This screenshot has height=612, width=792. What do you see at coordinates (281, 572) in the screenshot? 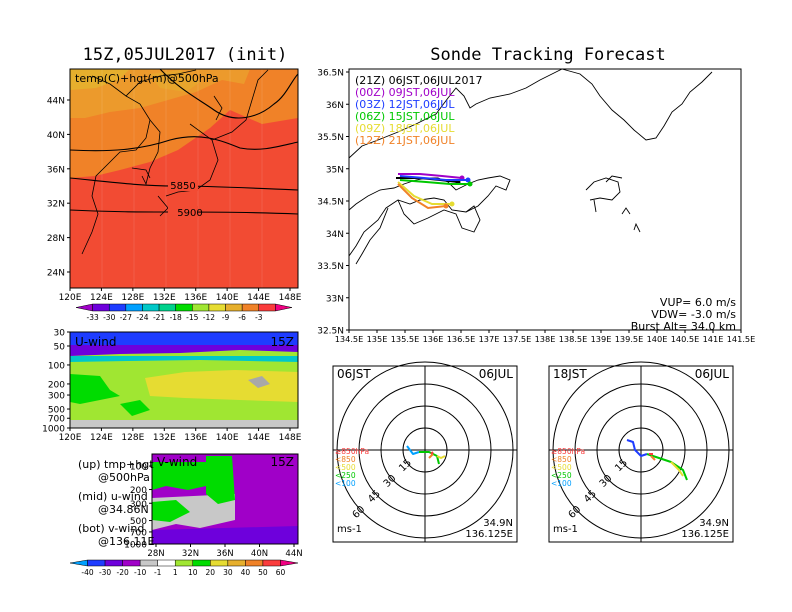
I see `wind-colorbar-label-60: 60` at bounding box center [281, 572].